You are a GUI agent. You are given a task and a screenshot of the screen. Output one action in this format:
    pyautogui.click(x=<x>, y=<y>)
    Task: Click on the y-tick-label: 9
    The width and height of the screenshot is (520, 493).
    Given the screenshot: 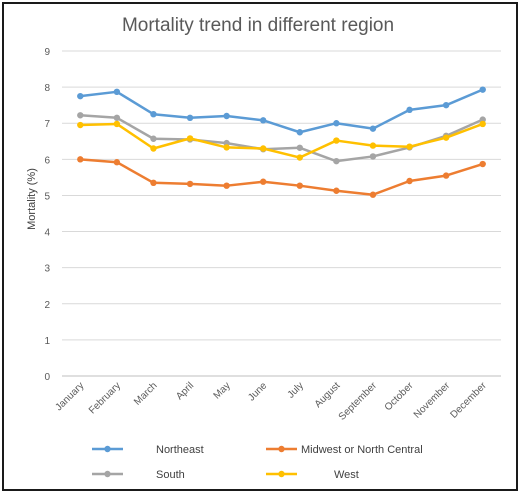 What is the action you would take?
    pyautogui.click(x=47, y=52)
    